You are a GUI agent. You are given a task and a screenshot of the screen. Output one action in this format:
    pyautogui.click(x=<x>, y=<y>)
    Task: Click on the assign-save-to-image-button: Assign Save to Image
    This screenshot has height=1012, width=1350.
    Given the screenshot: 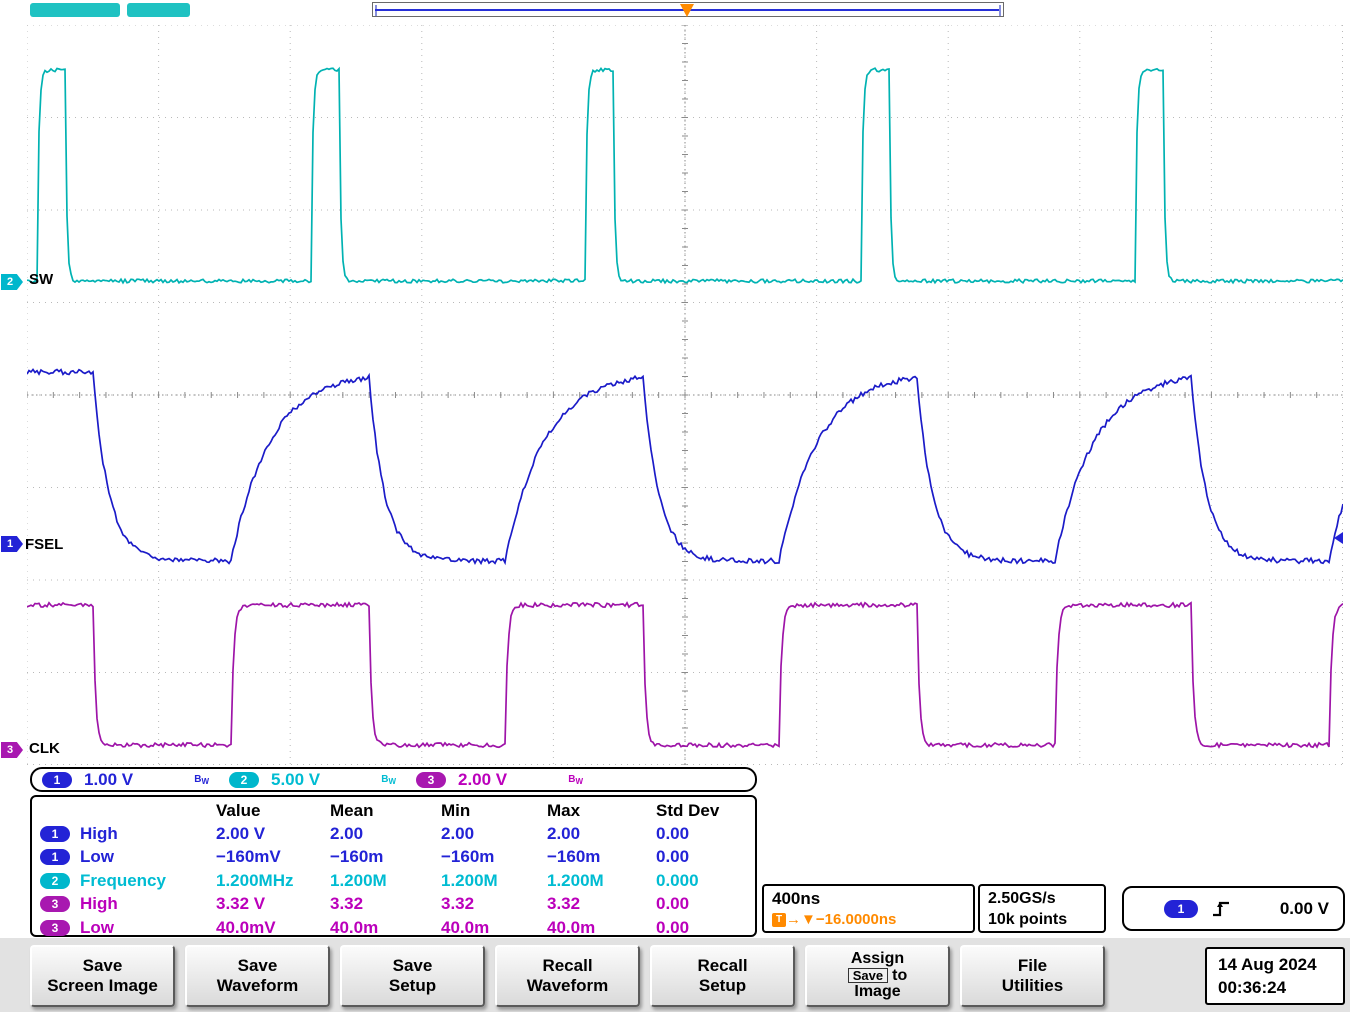 What is the action you would take?
    pyautogui.click(x=877, y=976)
    